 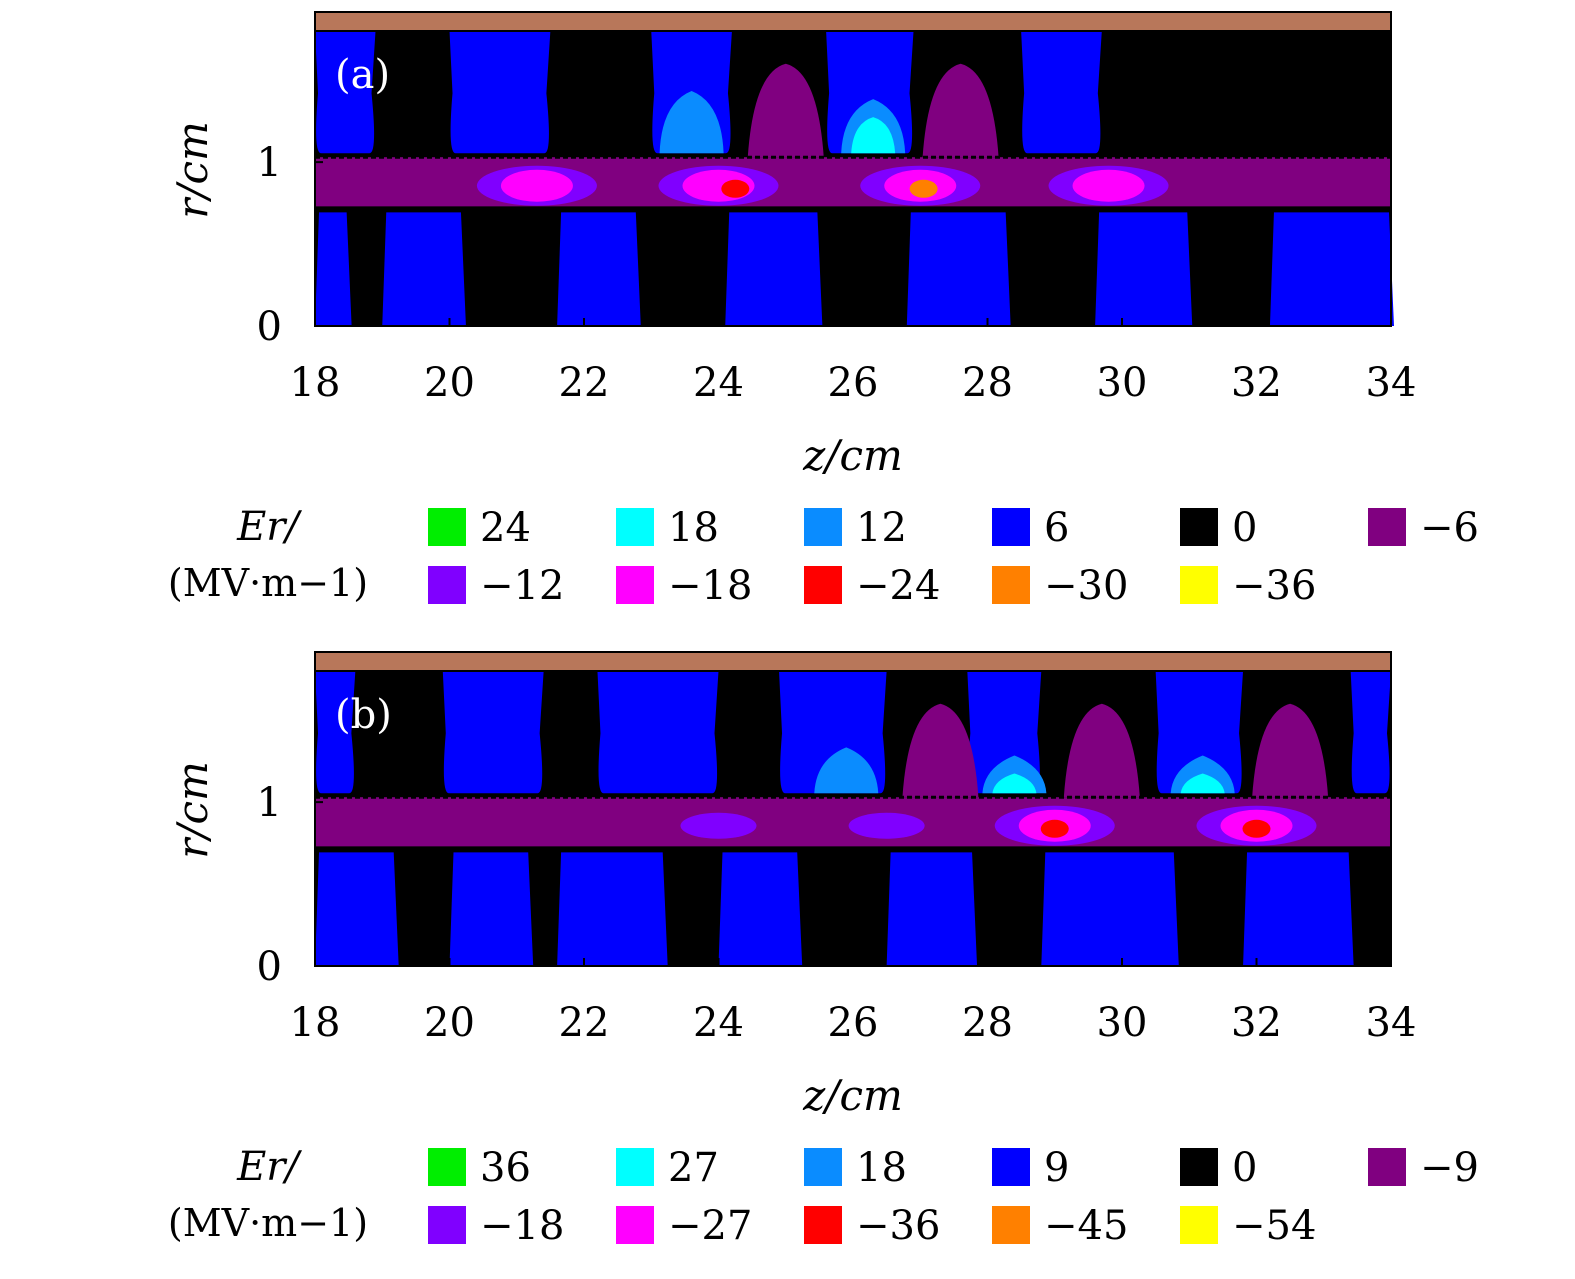 I want to click on chart-a-legend-label-5: −6, so click(x=1449, y=528).